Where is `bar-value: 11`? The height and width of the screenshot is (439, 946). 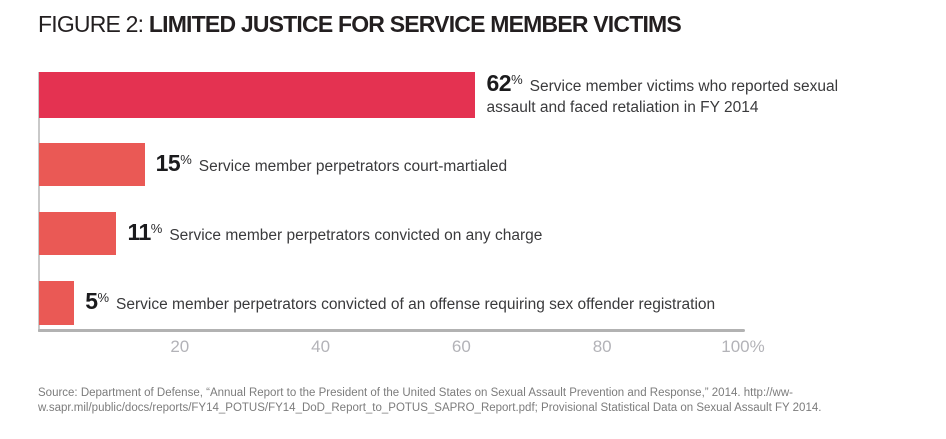
bar-value: 11 is located at coordinates (139, 231).